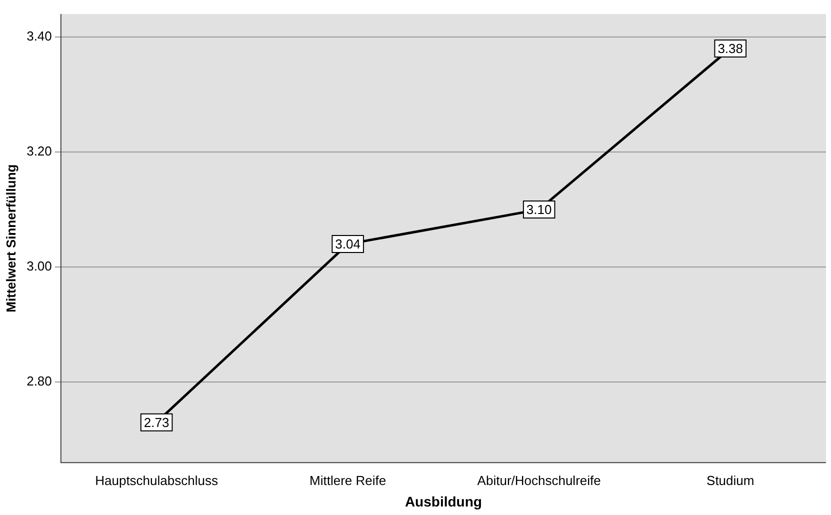 This screenshot has width=831, height=515. I want to click on x-tick-label: Abitur/Hochschulreife, so click(539, 480).